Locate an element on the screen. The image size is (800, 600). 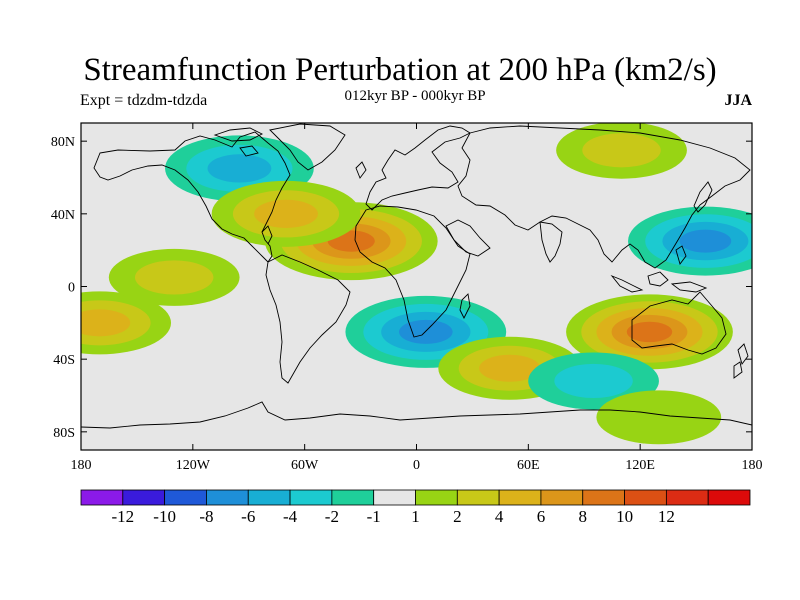
coastline-florida is located at coordinates (267, 235).